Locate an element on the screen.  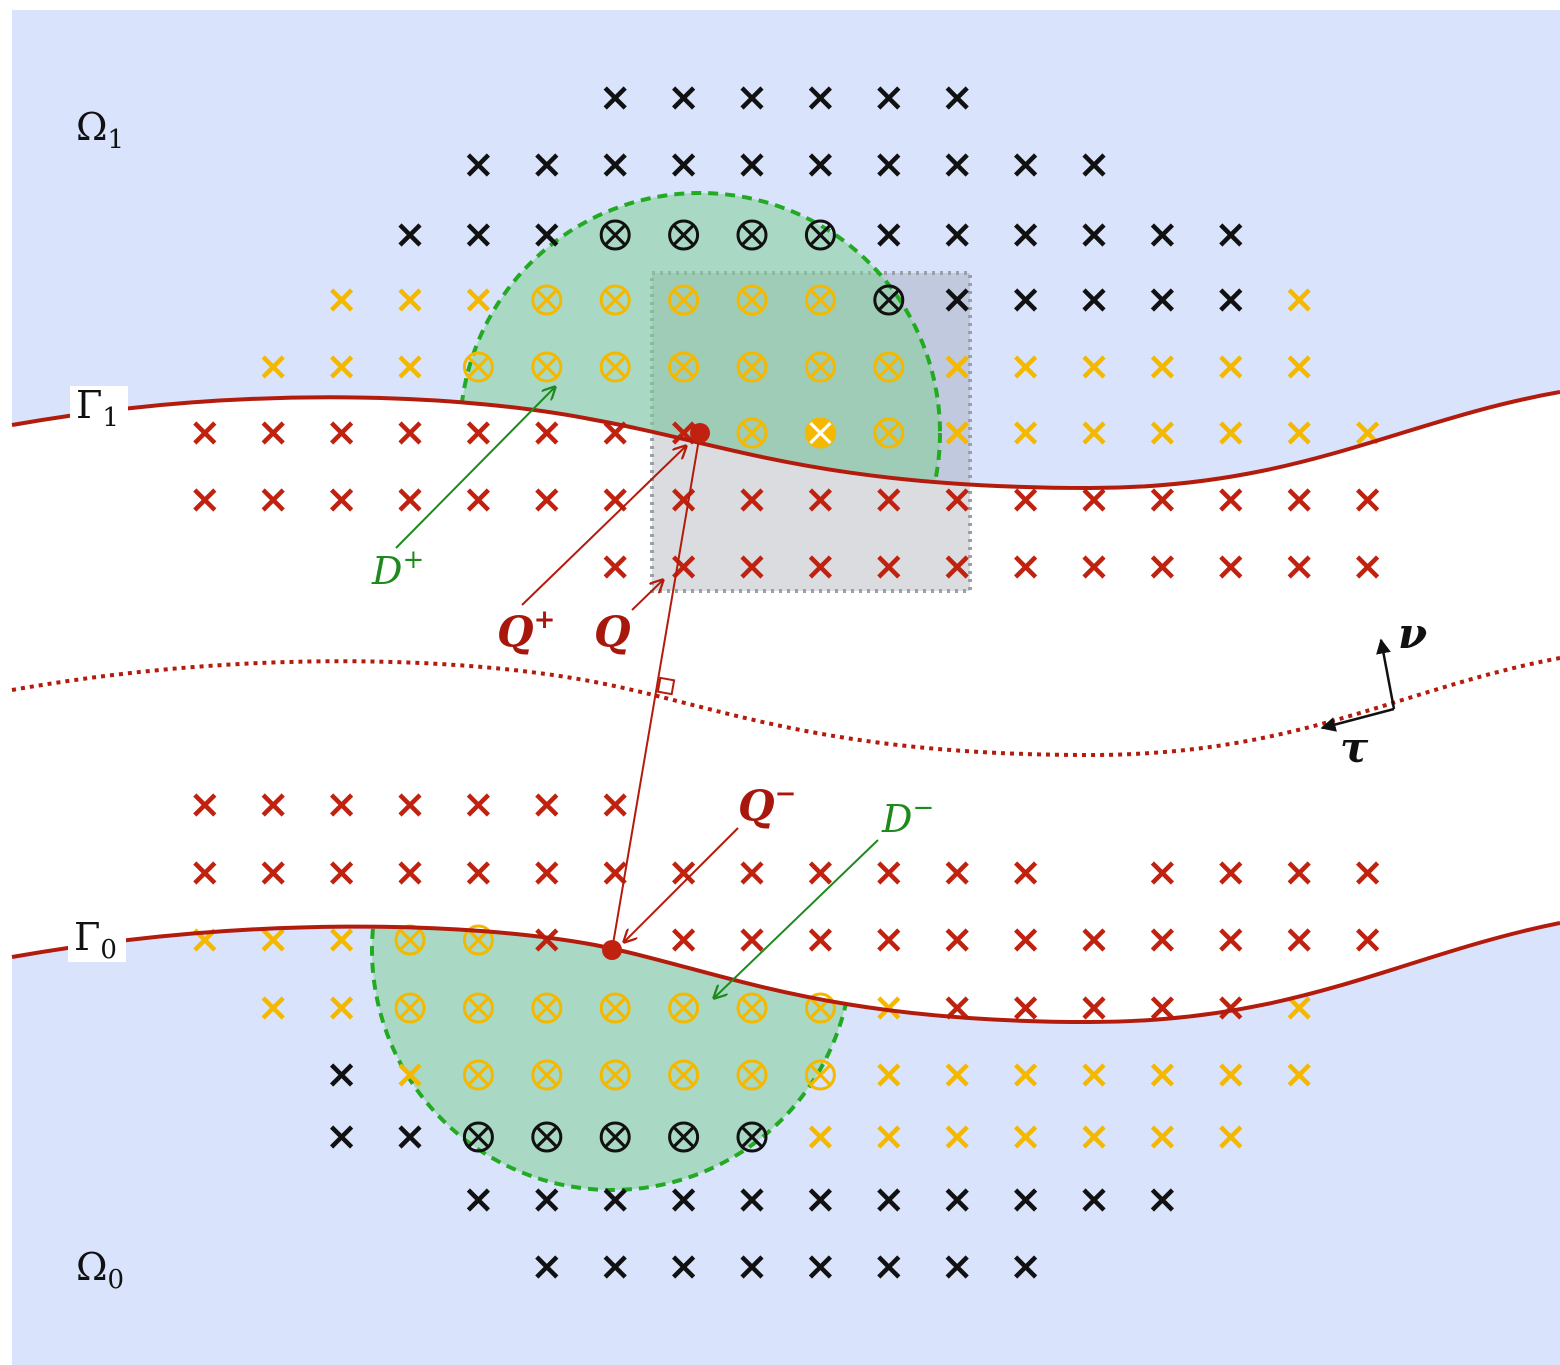
label-gamma1-backdrop is located at coordinates (99, 408).